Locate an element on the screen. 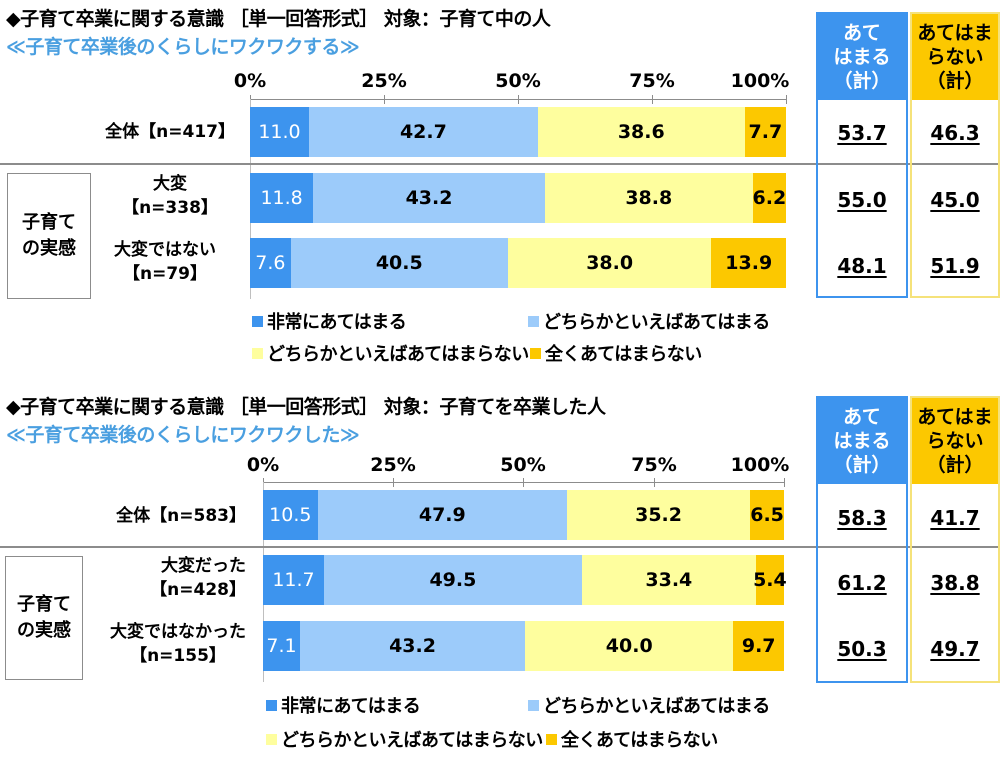 The image size is (1000, 760). legend-item: どちらかといえばあてはまらない is located at coordinates (390, 353).